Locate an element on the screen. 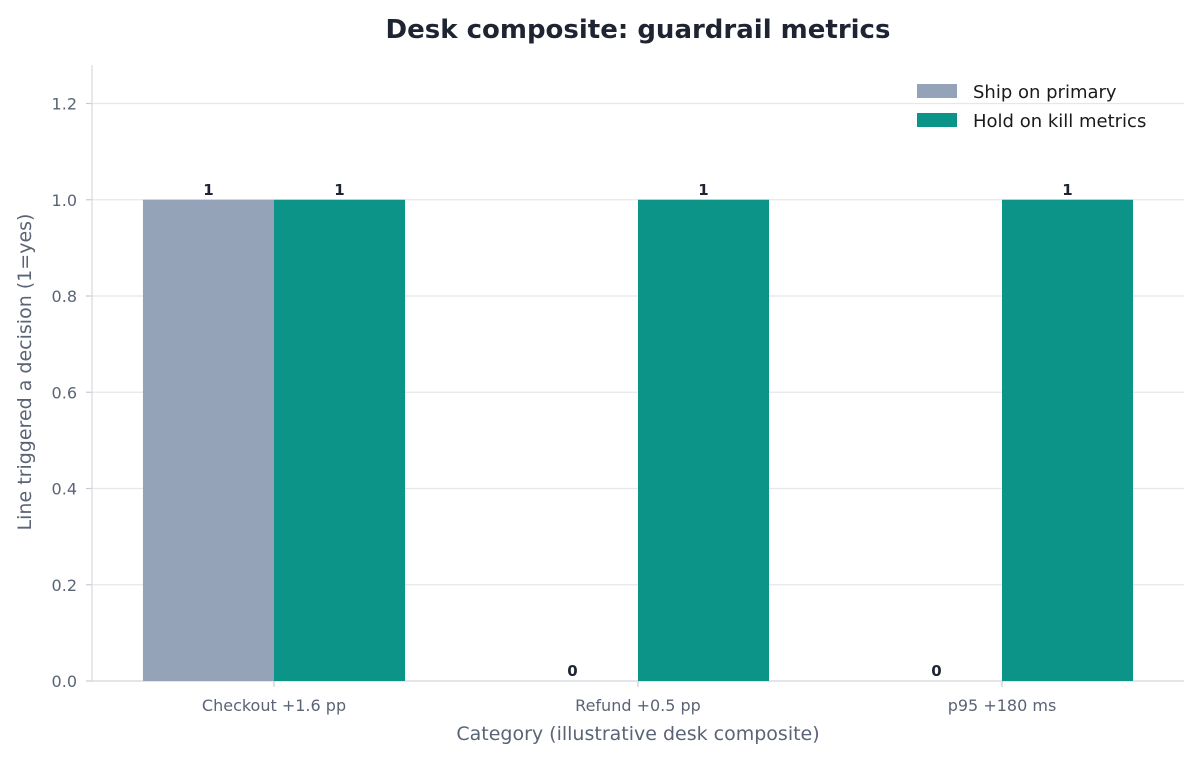 This screenshot has width=1199, height=760. y-tick-label: 1.2 is located at coordinates (64, 104).